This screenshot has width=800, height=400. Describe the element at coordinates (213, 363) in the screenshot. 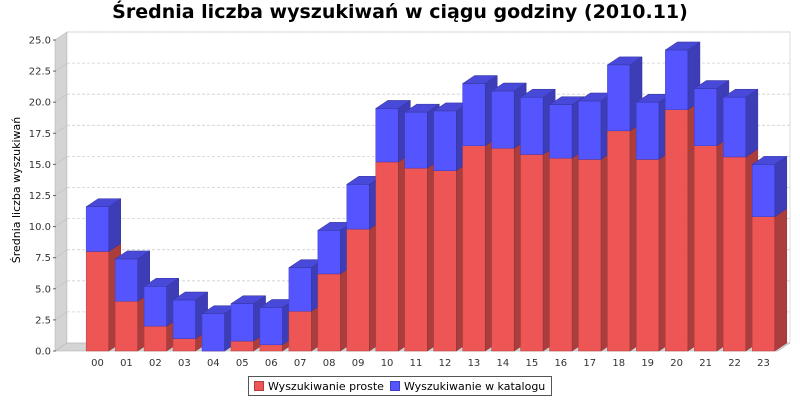

I see `x-tick-label-04: 04` at that location.